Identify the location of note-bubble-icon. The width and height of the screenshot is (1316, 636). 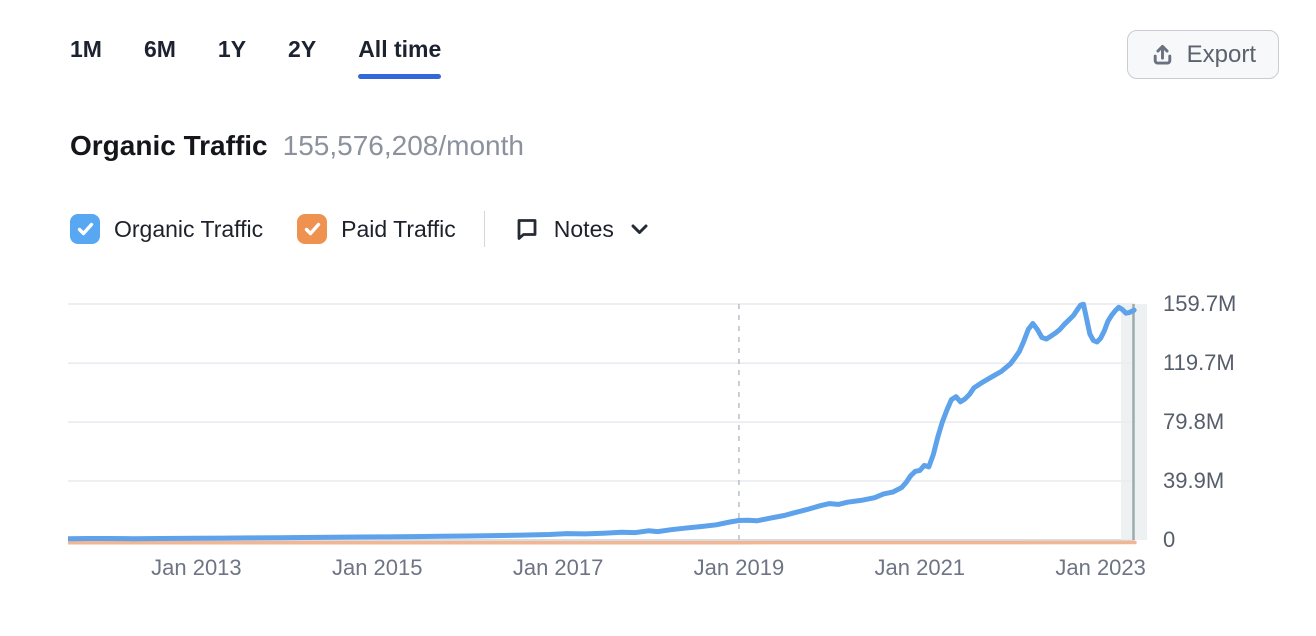
(527, 229).